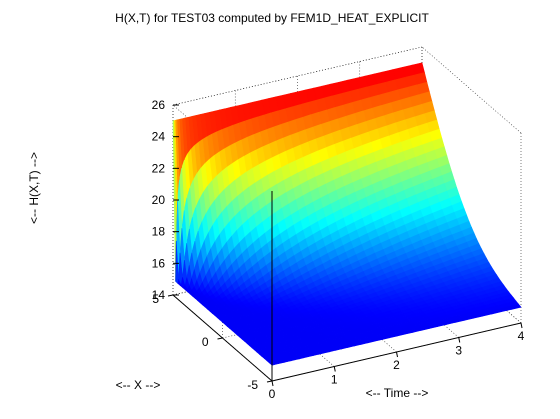  What do you see at coordinates (159, 200) in the screenshot?
I see `z-tick-label: 20` at bounding box center [159, 200].